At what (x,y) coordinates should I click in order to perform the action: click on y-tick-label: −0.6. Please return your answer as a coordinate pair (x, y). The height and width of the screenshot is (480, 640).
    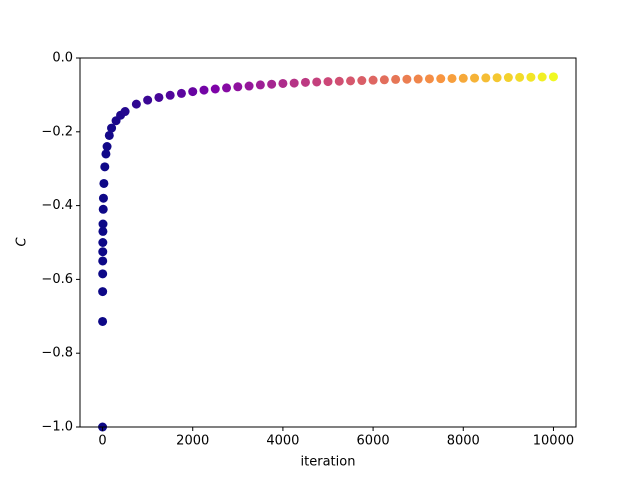
    Looking at the image, I should click on (57, 279).